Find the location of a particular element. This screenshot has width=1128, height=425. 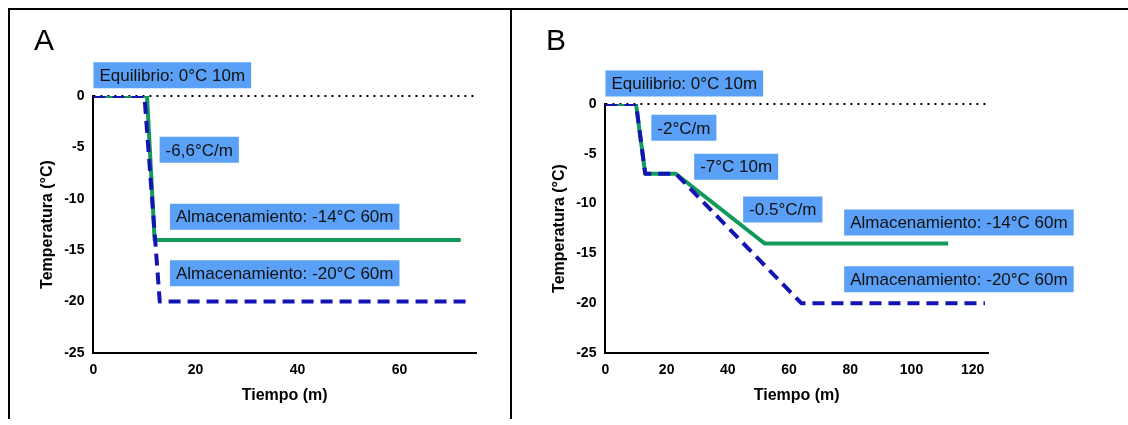

chart-title: B is located at coordinates (556, 40).